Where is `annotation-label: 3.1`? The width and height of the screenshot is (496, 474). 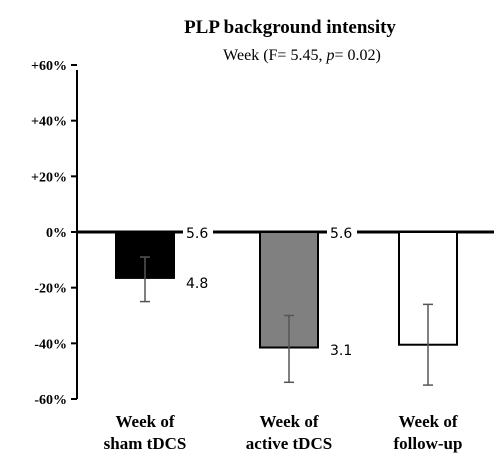
annotation-label: 3.1 is located at coordinates (341, 351).